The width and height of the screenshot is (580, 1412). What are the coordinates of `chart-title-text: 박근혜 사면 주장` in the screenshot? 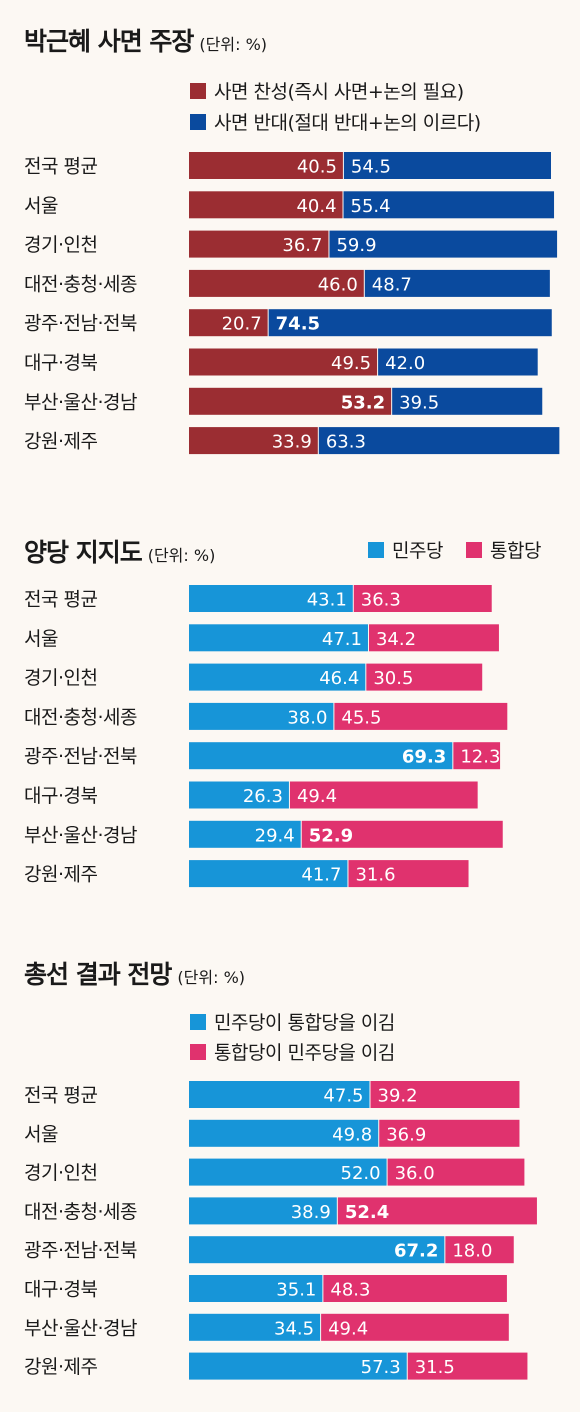 It's located at (109, 41).